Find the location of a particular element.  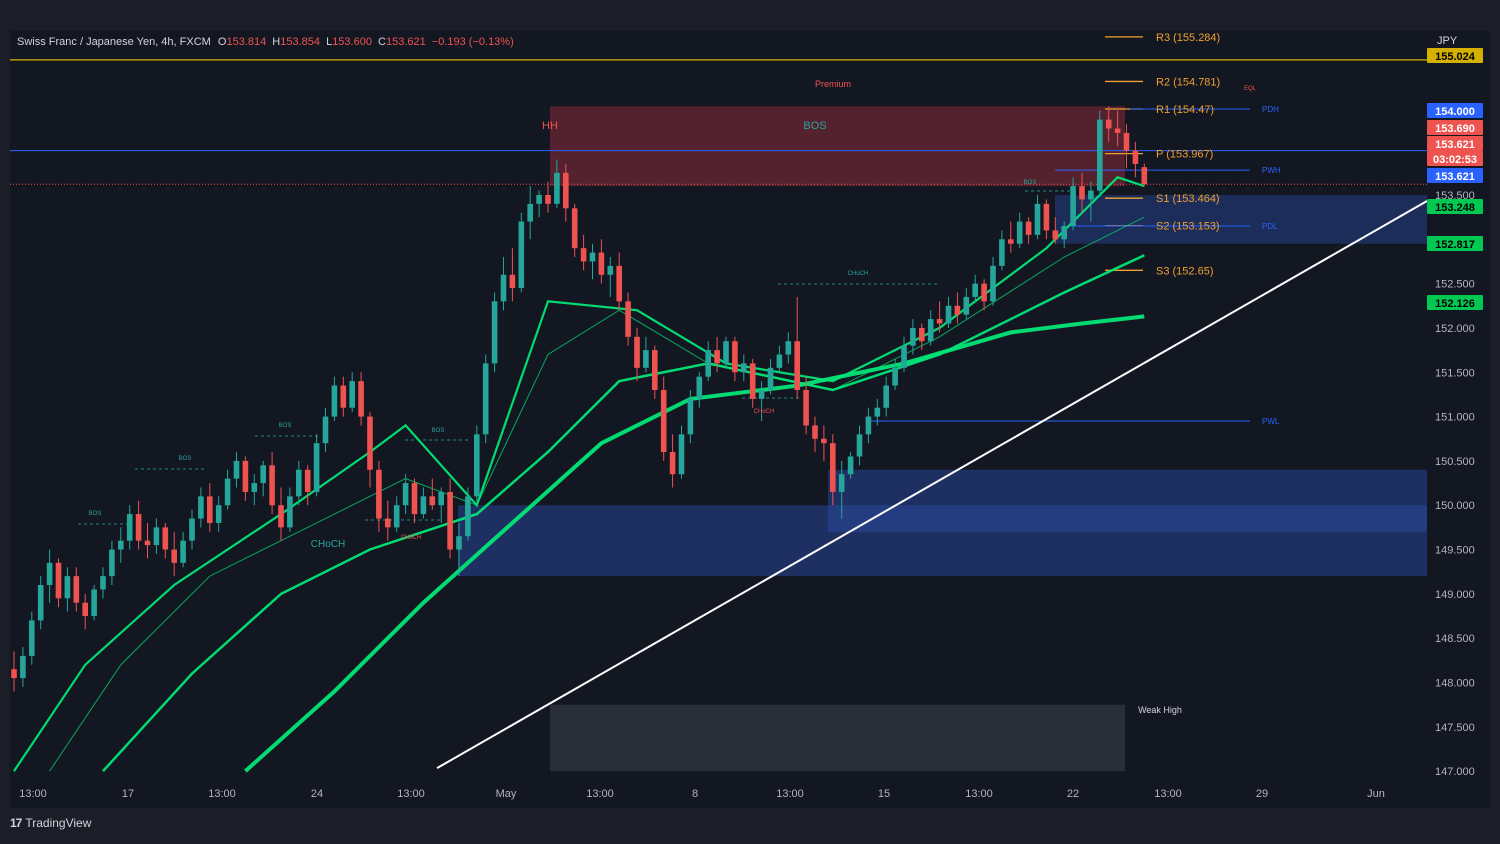

price-tag-label: 153.690 is located at coordinates (1455, 129).